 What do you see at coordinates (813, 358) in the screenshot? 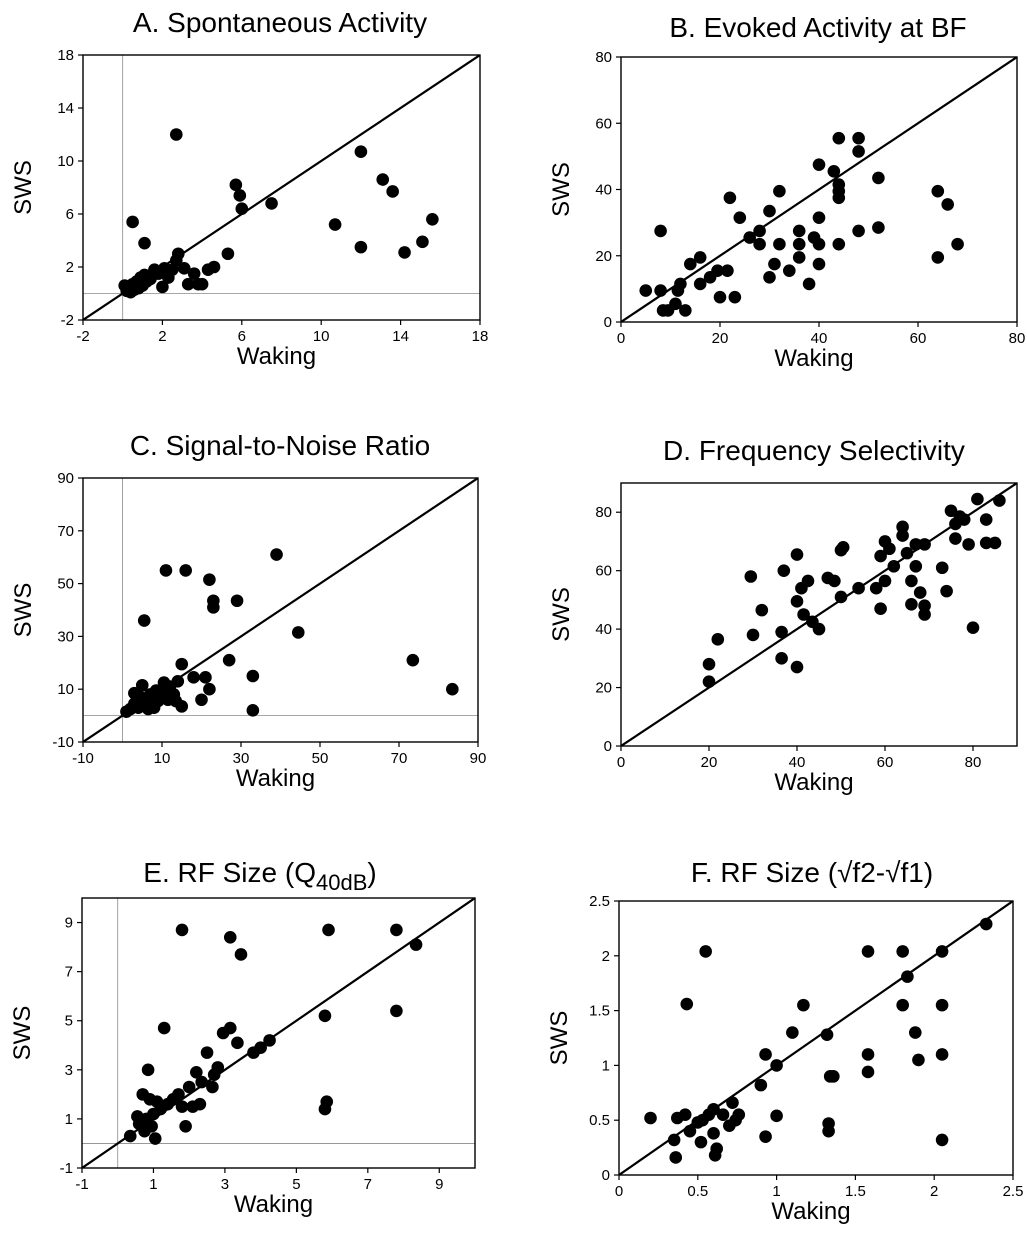
I see `x-axis-label: Waking` at bounding box center [813, 358].